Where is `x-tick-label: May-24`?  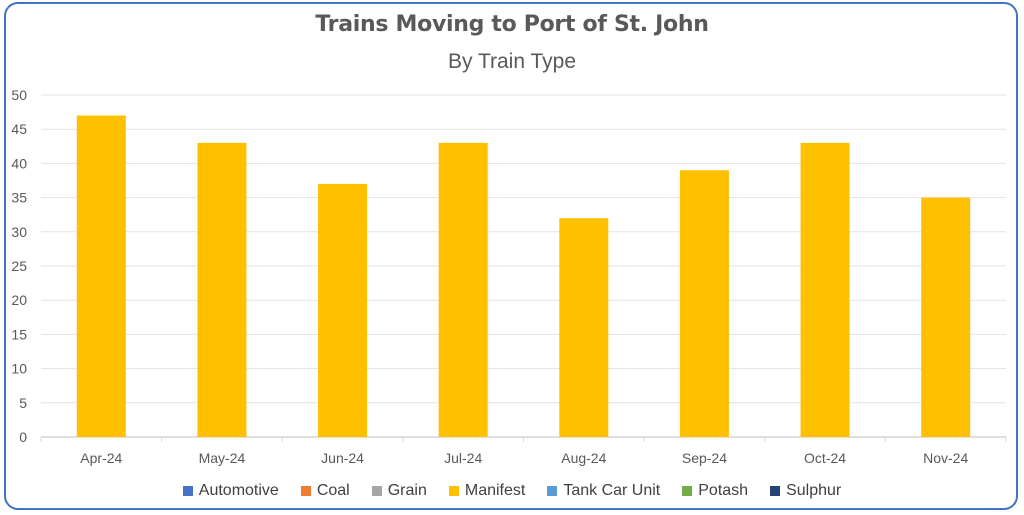 x-tick-label: May-24 is located at coordinates (222, 458).